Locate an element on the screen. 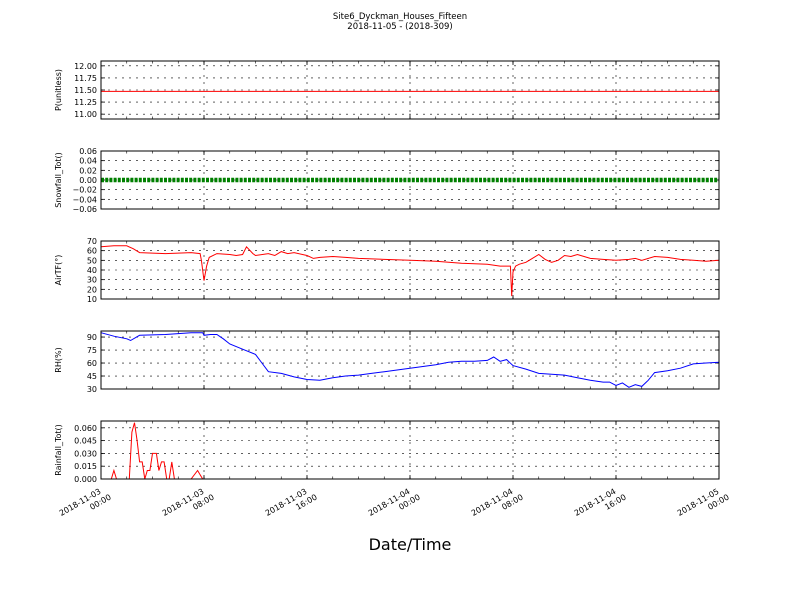 The width and height of the screenshot is (800, 600). y-tick-label: 0.060 is located at coordinates (85, 428).